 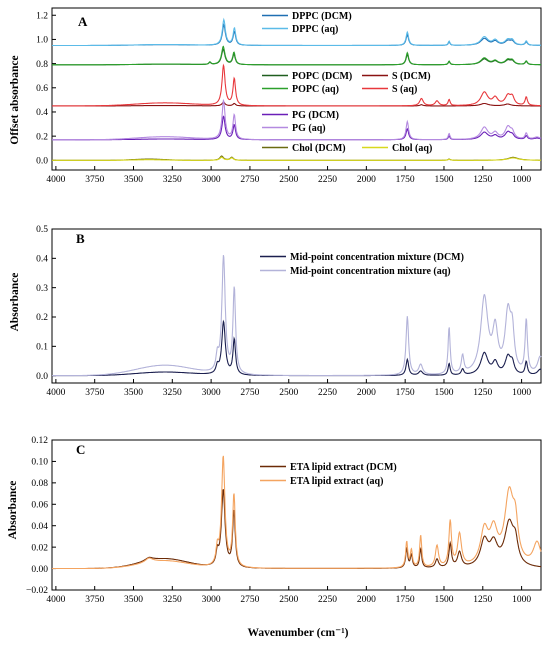 What do you see at coordinates (13, 510) in the screenshot?
I see `panel-c-y-axis-title: Absorbance` at bounding box center [13, 510].